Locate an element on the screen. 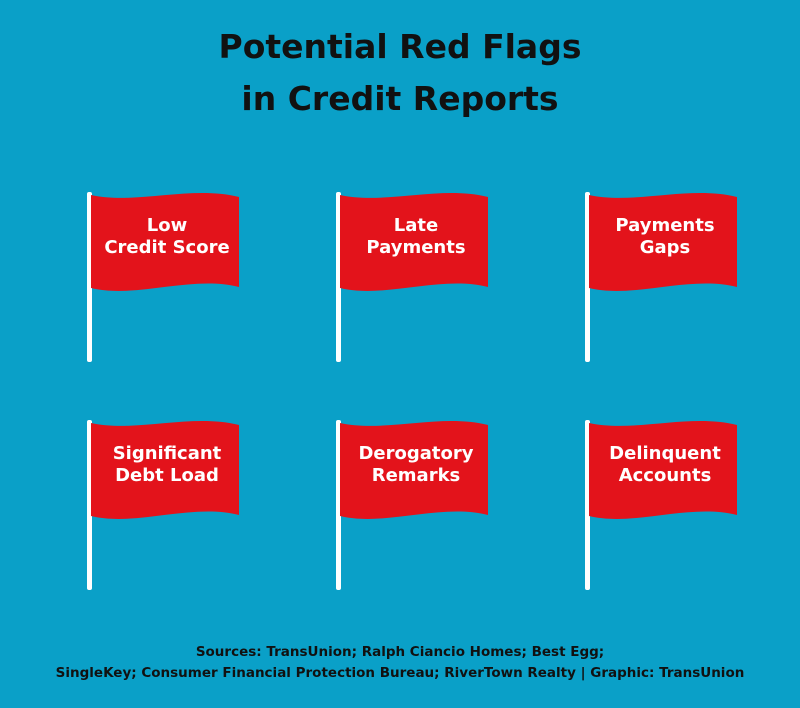  flag-label: Gaps is located at coordinates (665, 247).